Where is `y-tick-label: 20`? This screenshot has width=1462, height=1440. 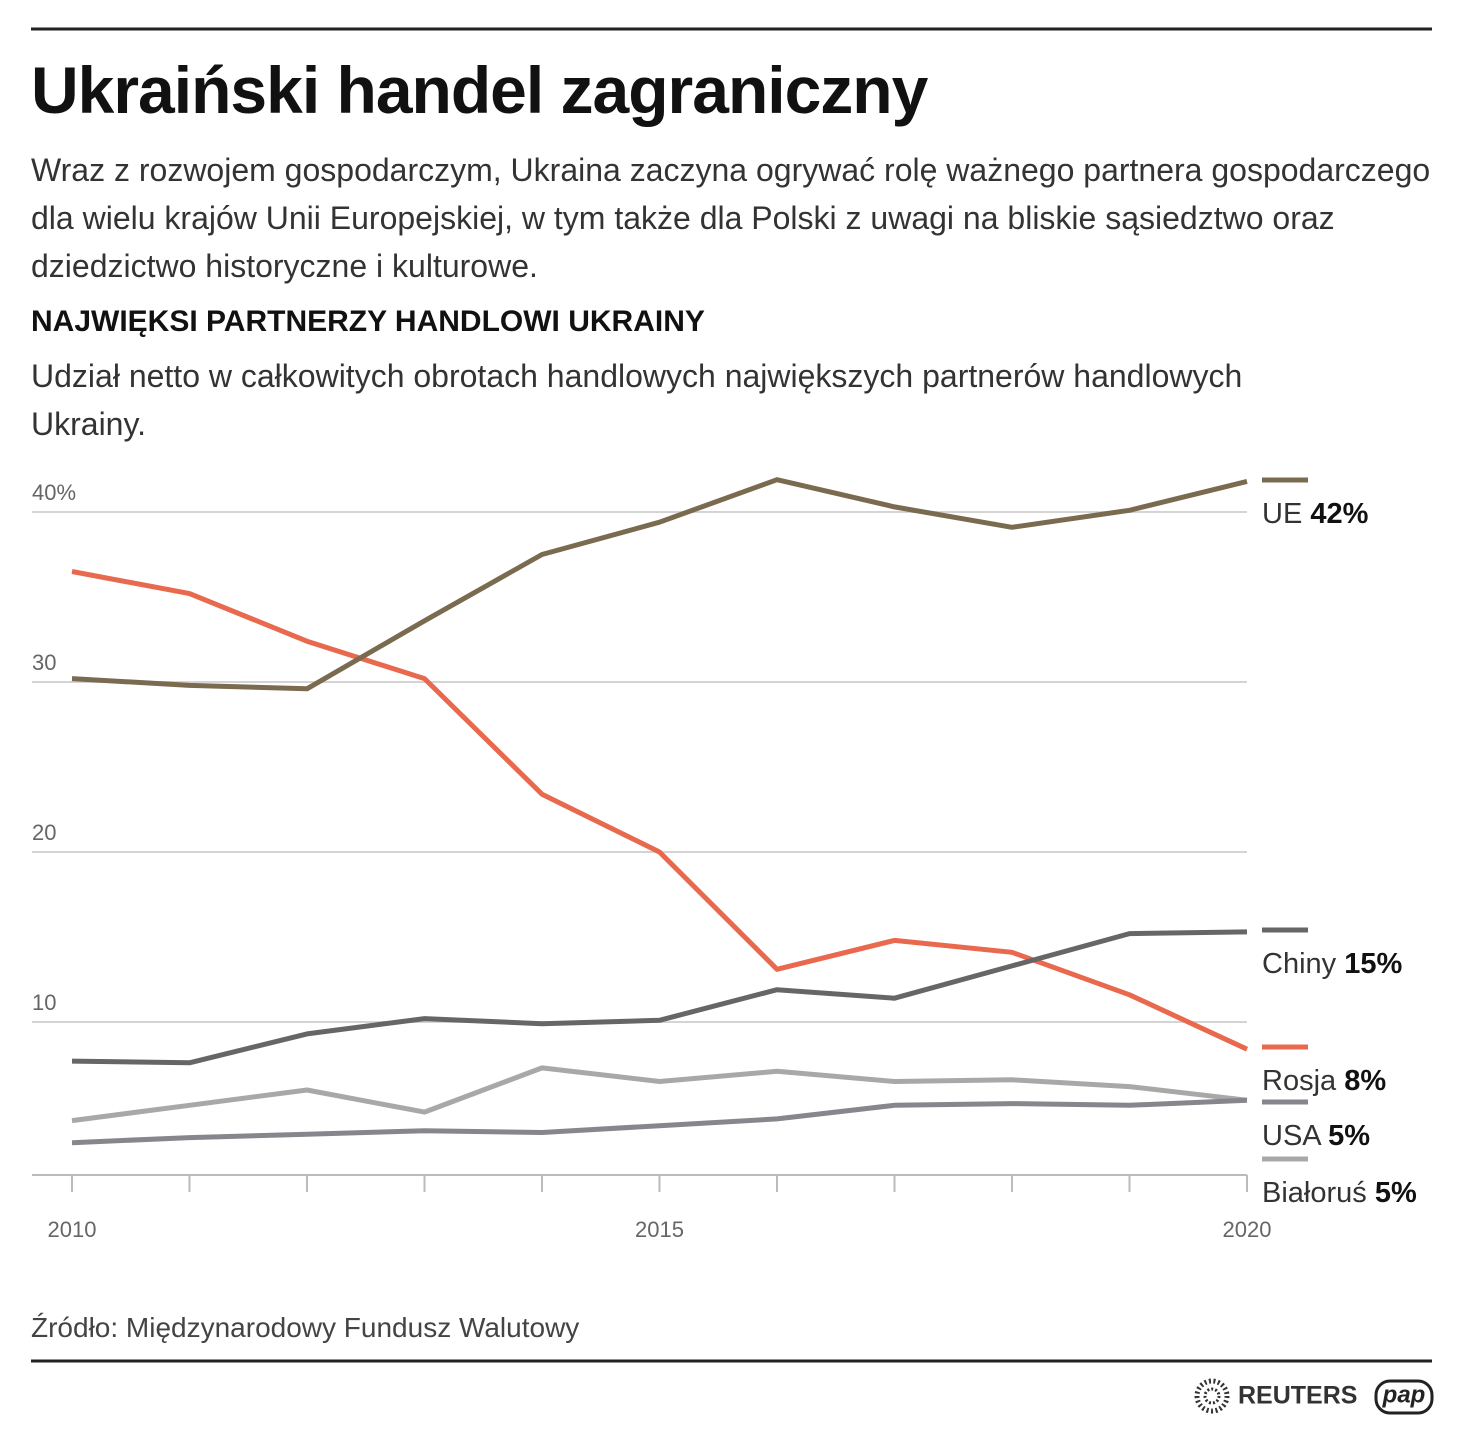 y-tick-label: 20 is located at coordinates (44, 832).